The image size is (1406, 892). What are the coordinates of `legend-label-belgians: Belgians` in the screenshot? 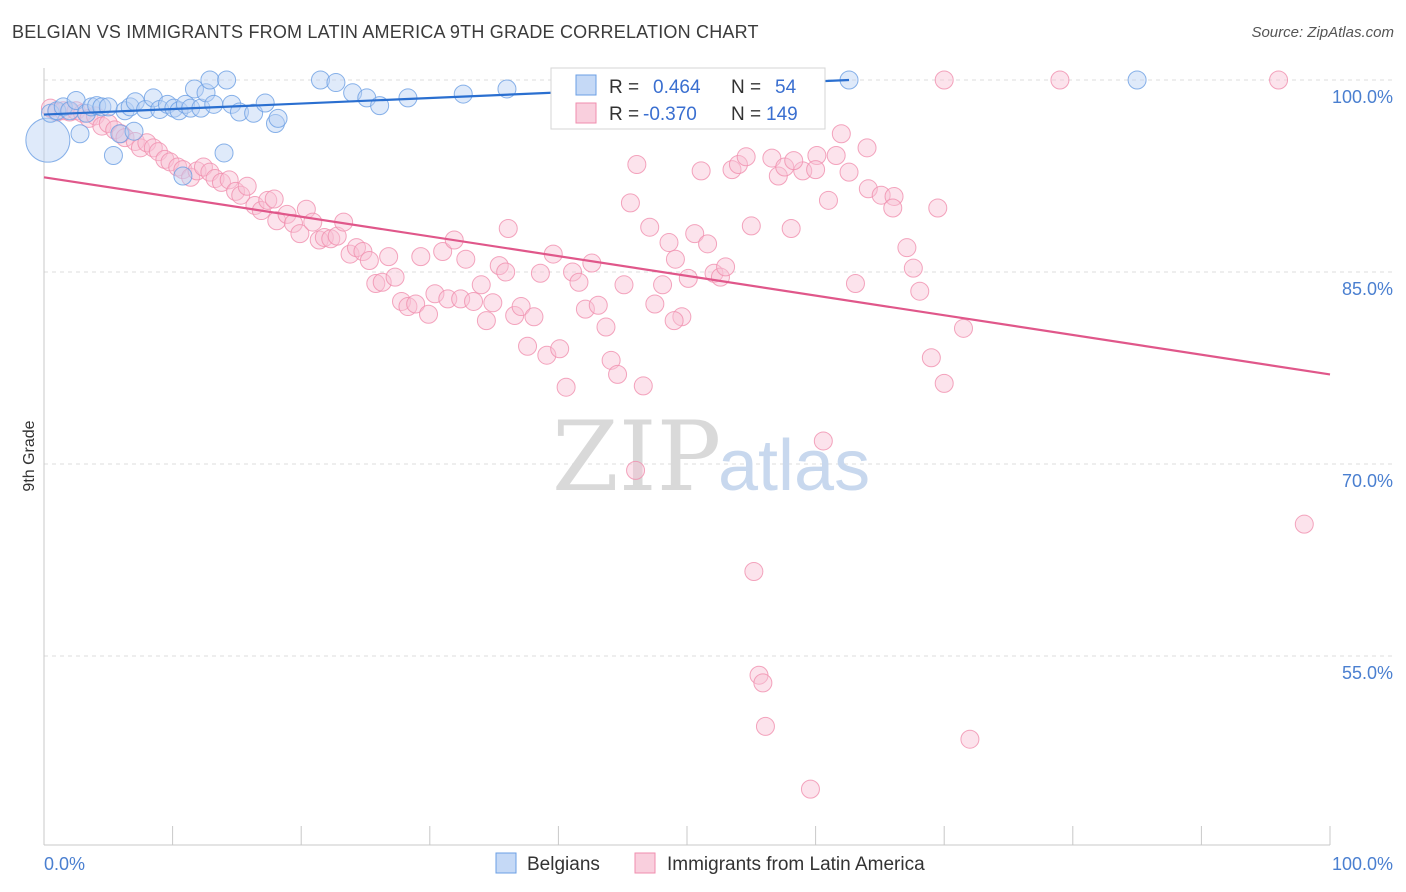 It's located at (563, 864).